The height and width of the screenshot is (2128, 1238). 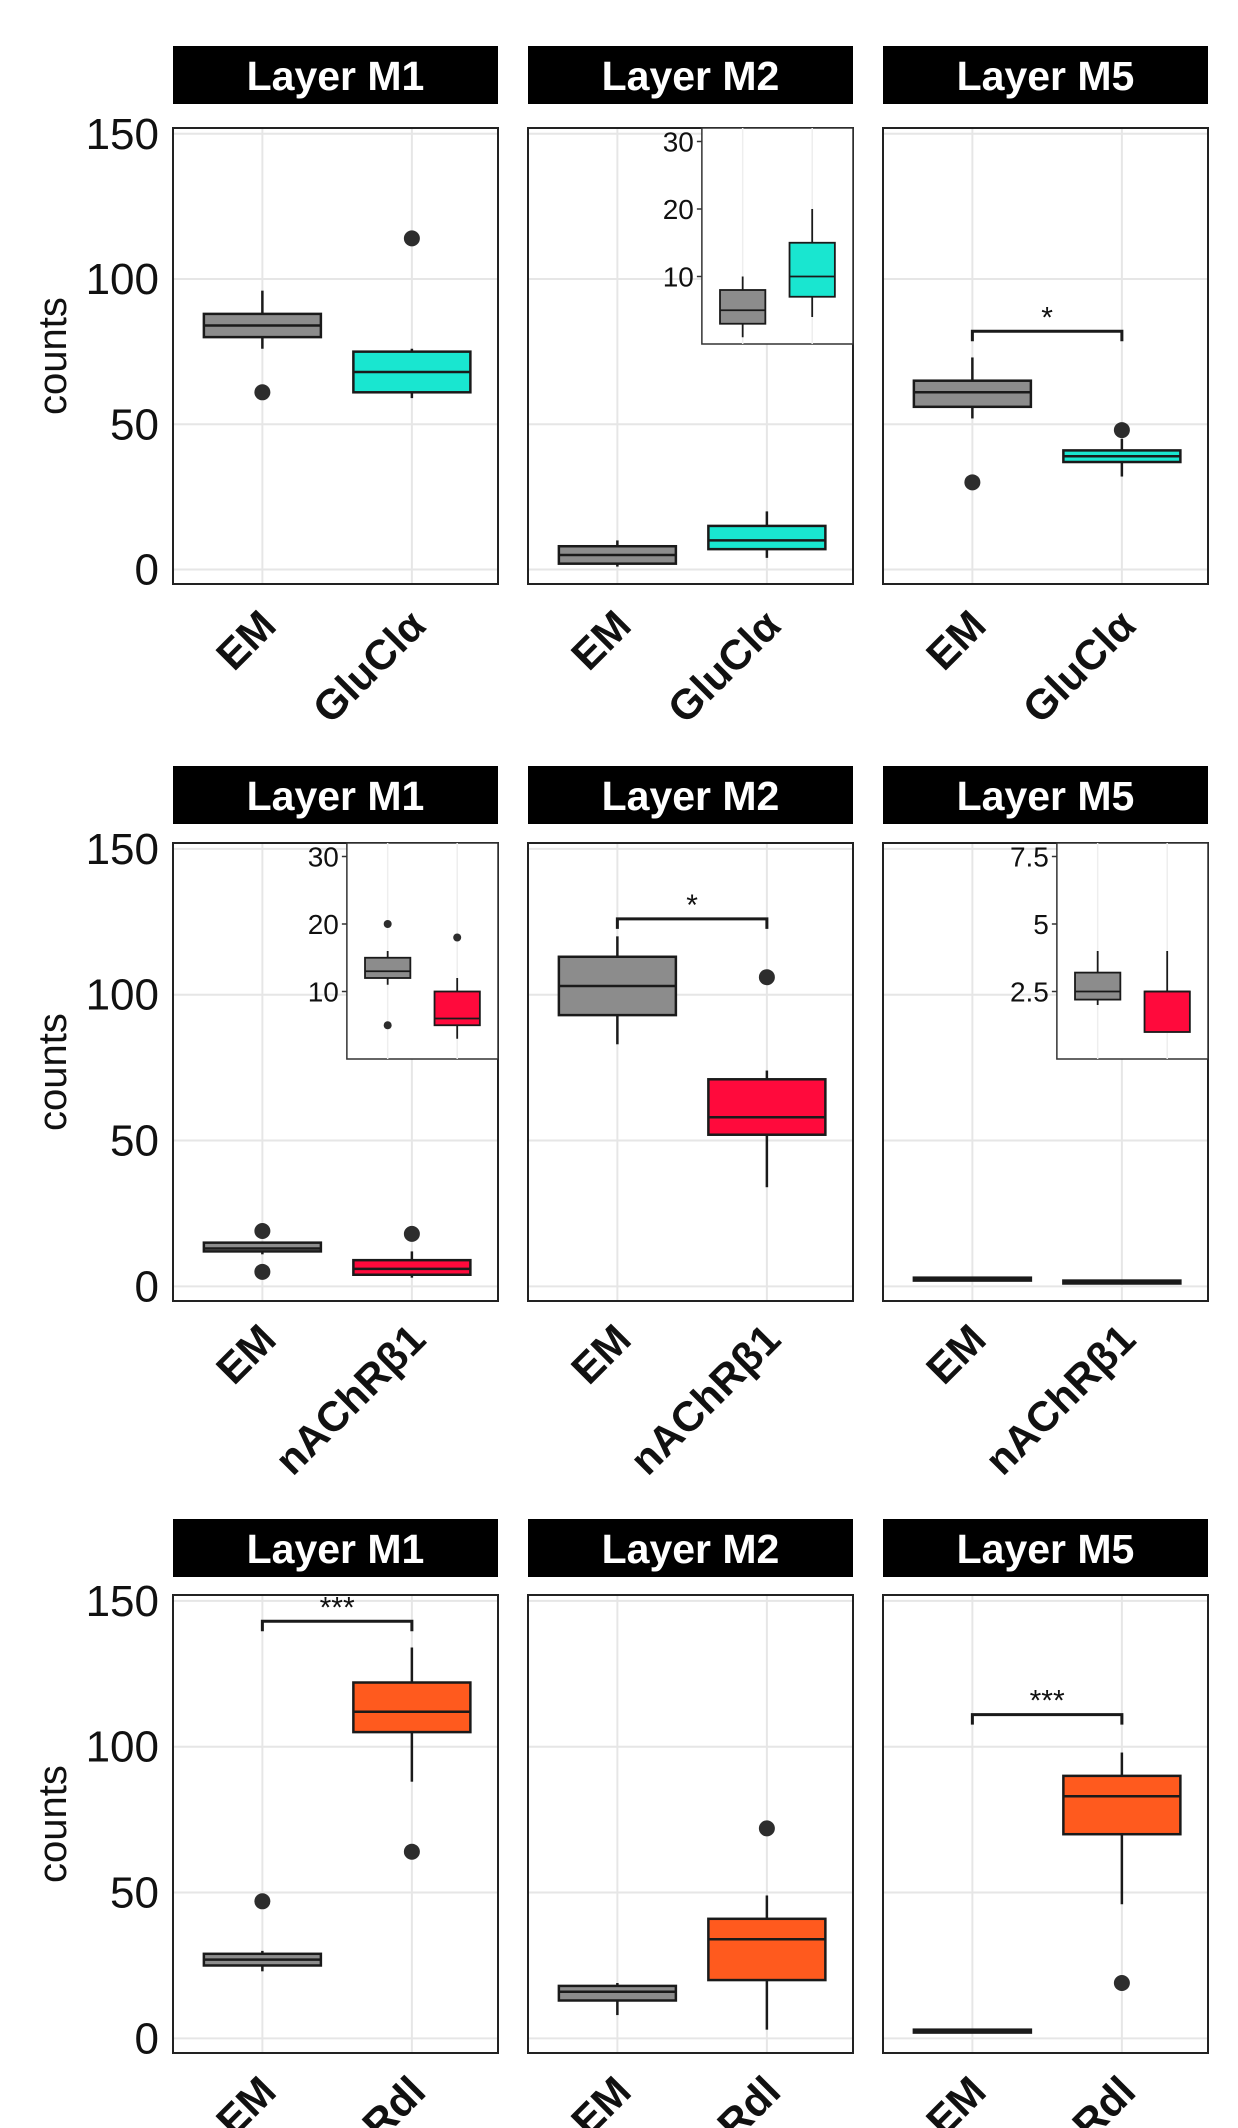 I want to click on panel-title: Layer M2, so click(x=691, y=796).